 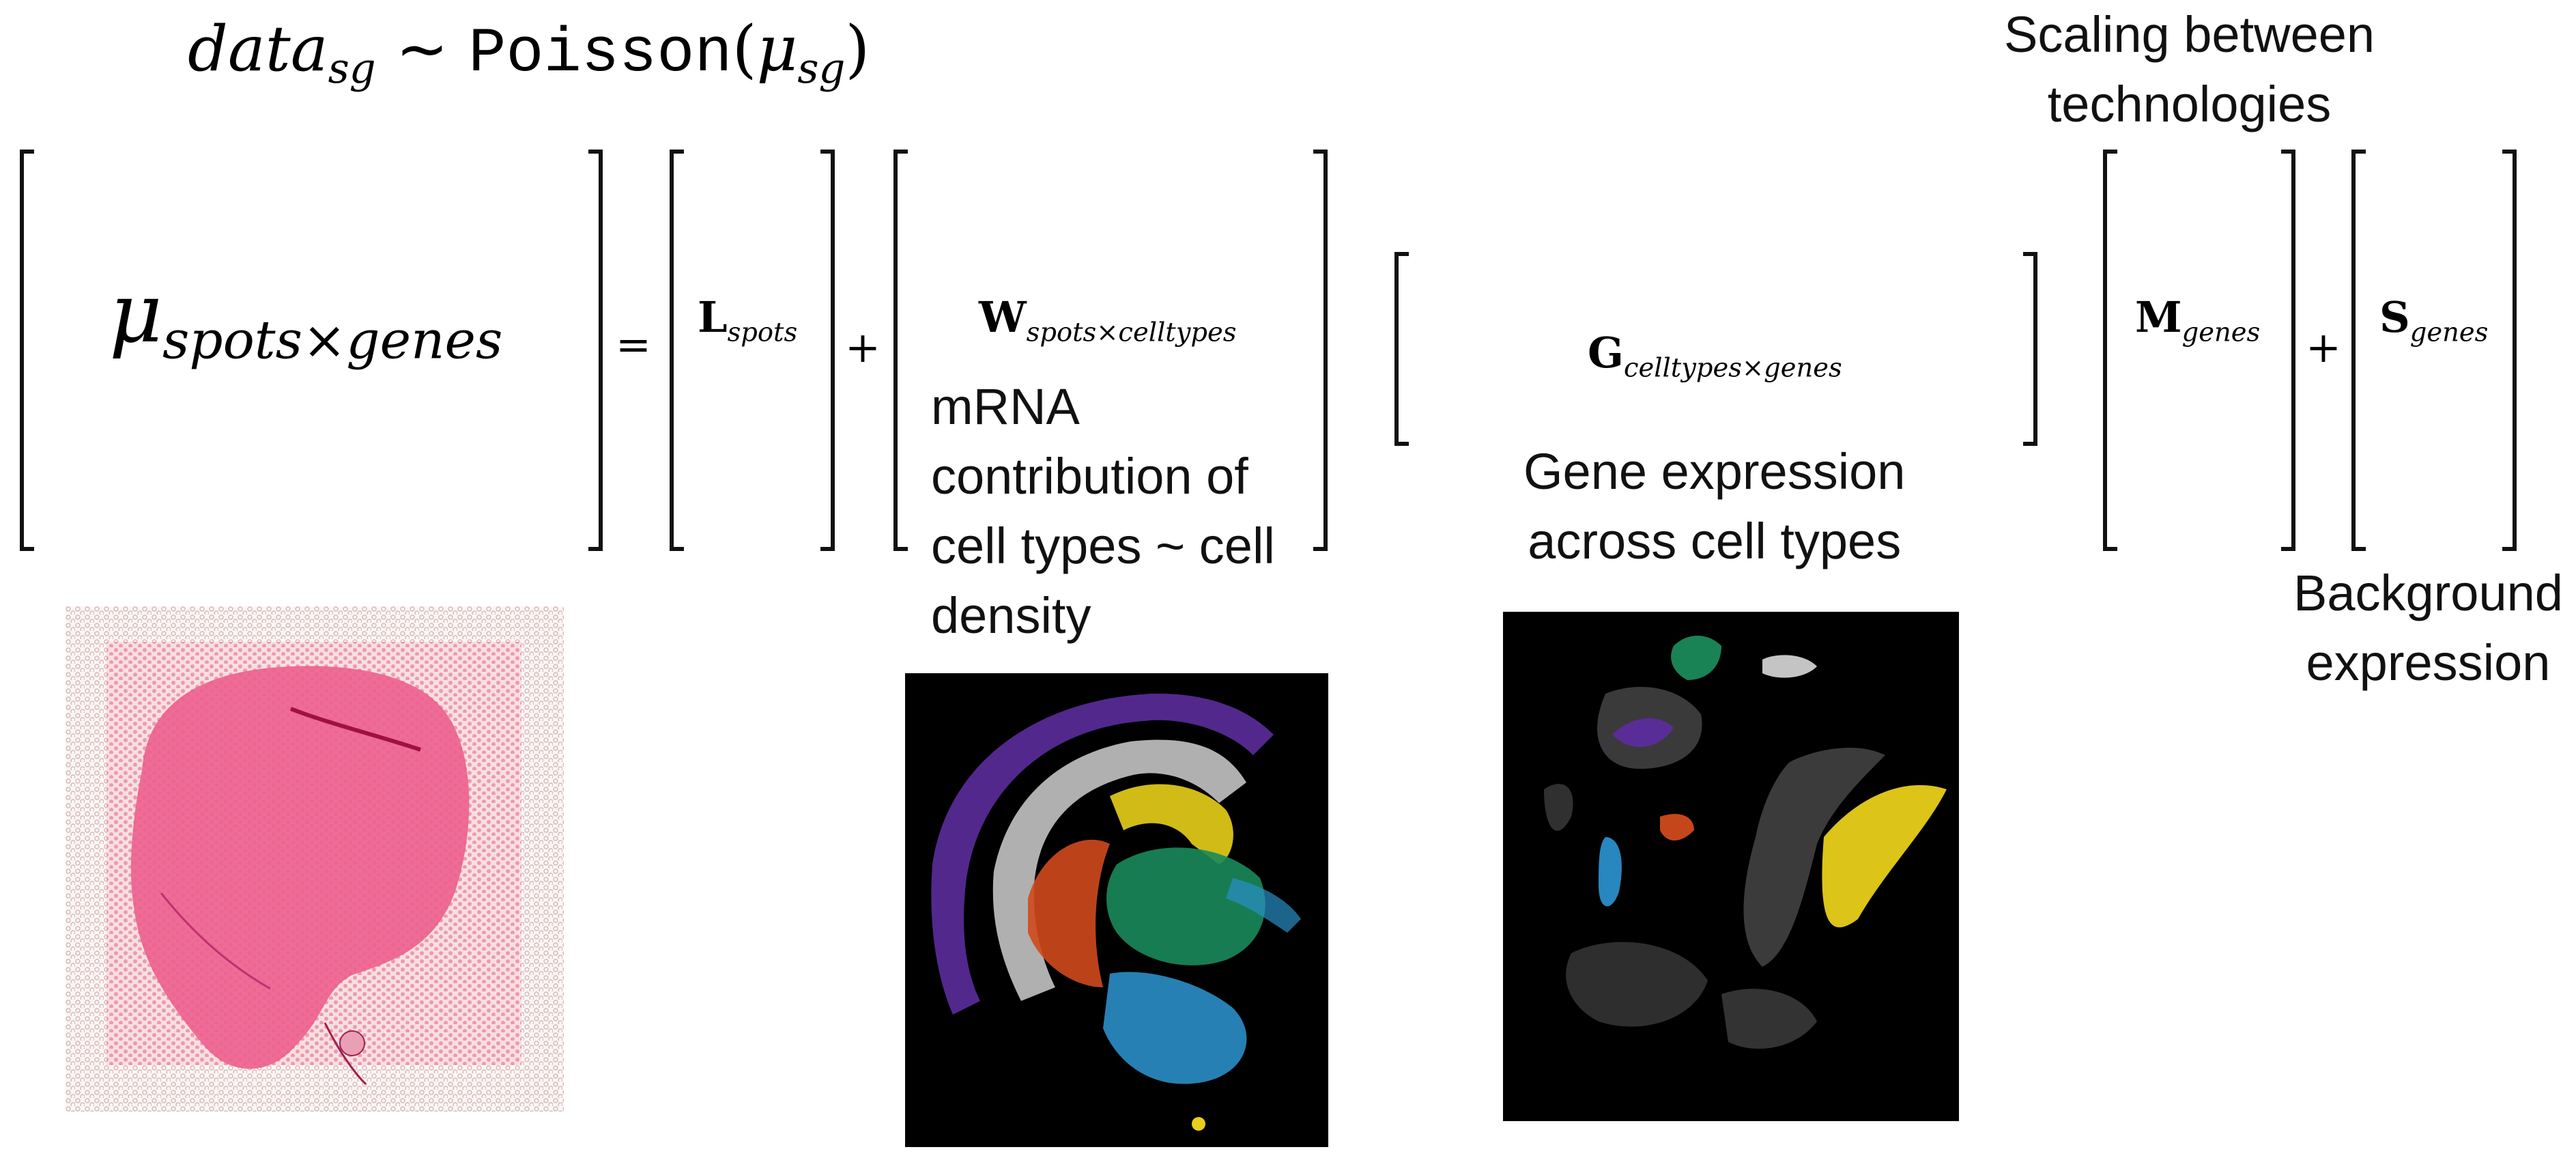 What do you see at coordinates (2189, 34) in the screenshot?
I see `scaling-line-1: Scaling between` at bounding box center [2189, 34].